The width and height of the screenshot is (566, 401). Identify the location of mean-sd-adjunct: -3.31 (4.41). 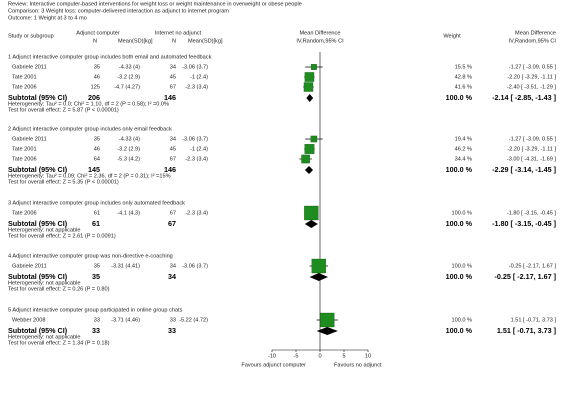
(125, 266).